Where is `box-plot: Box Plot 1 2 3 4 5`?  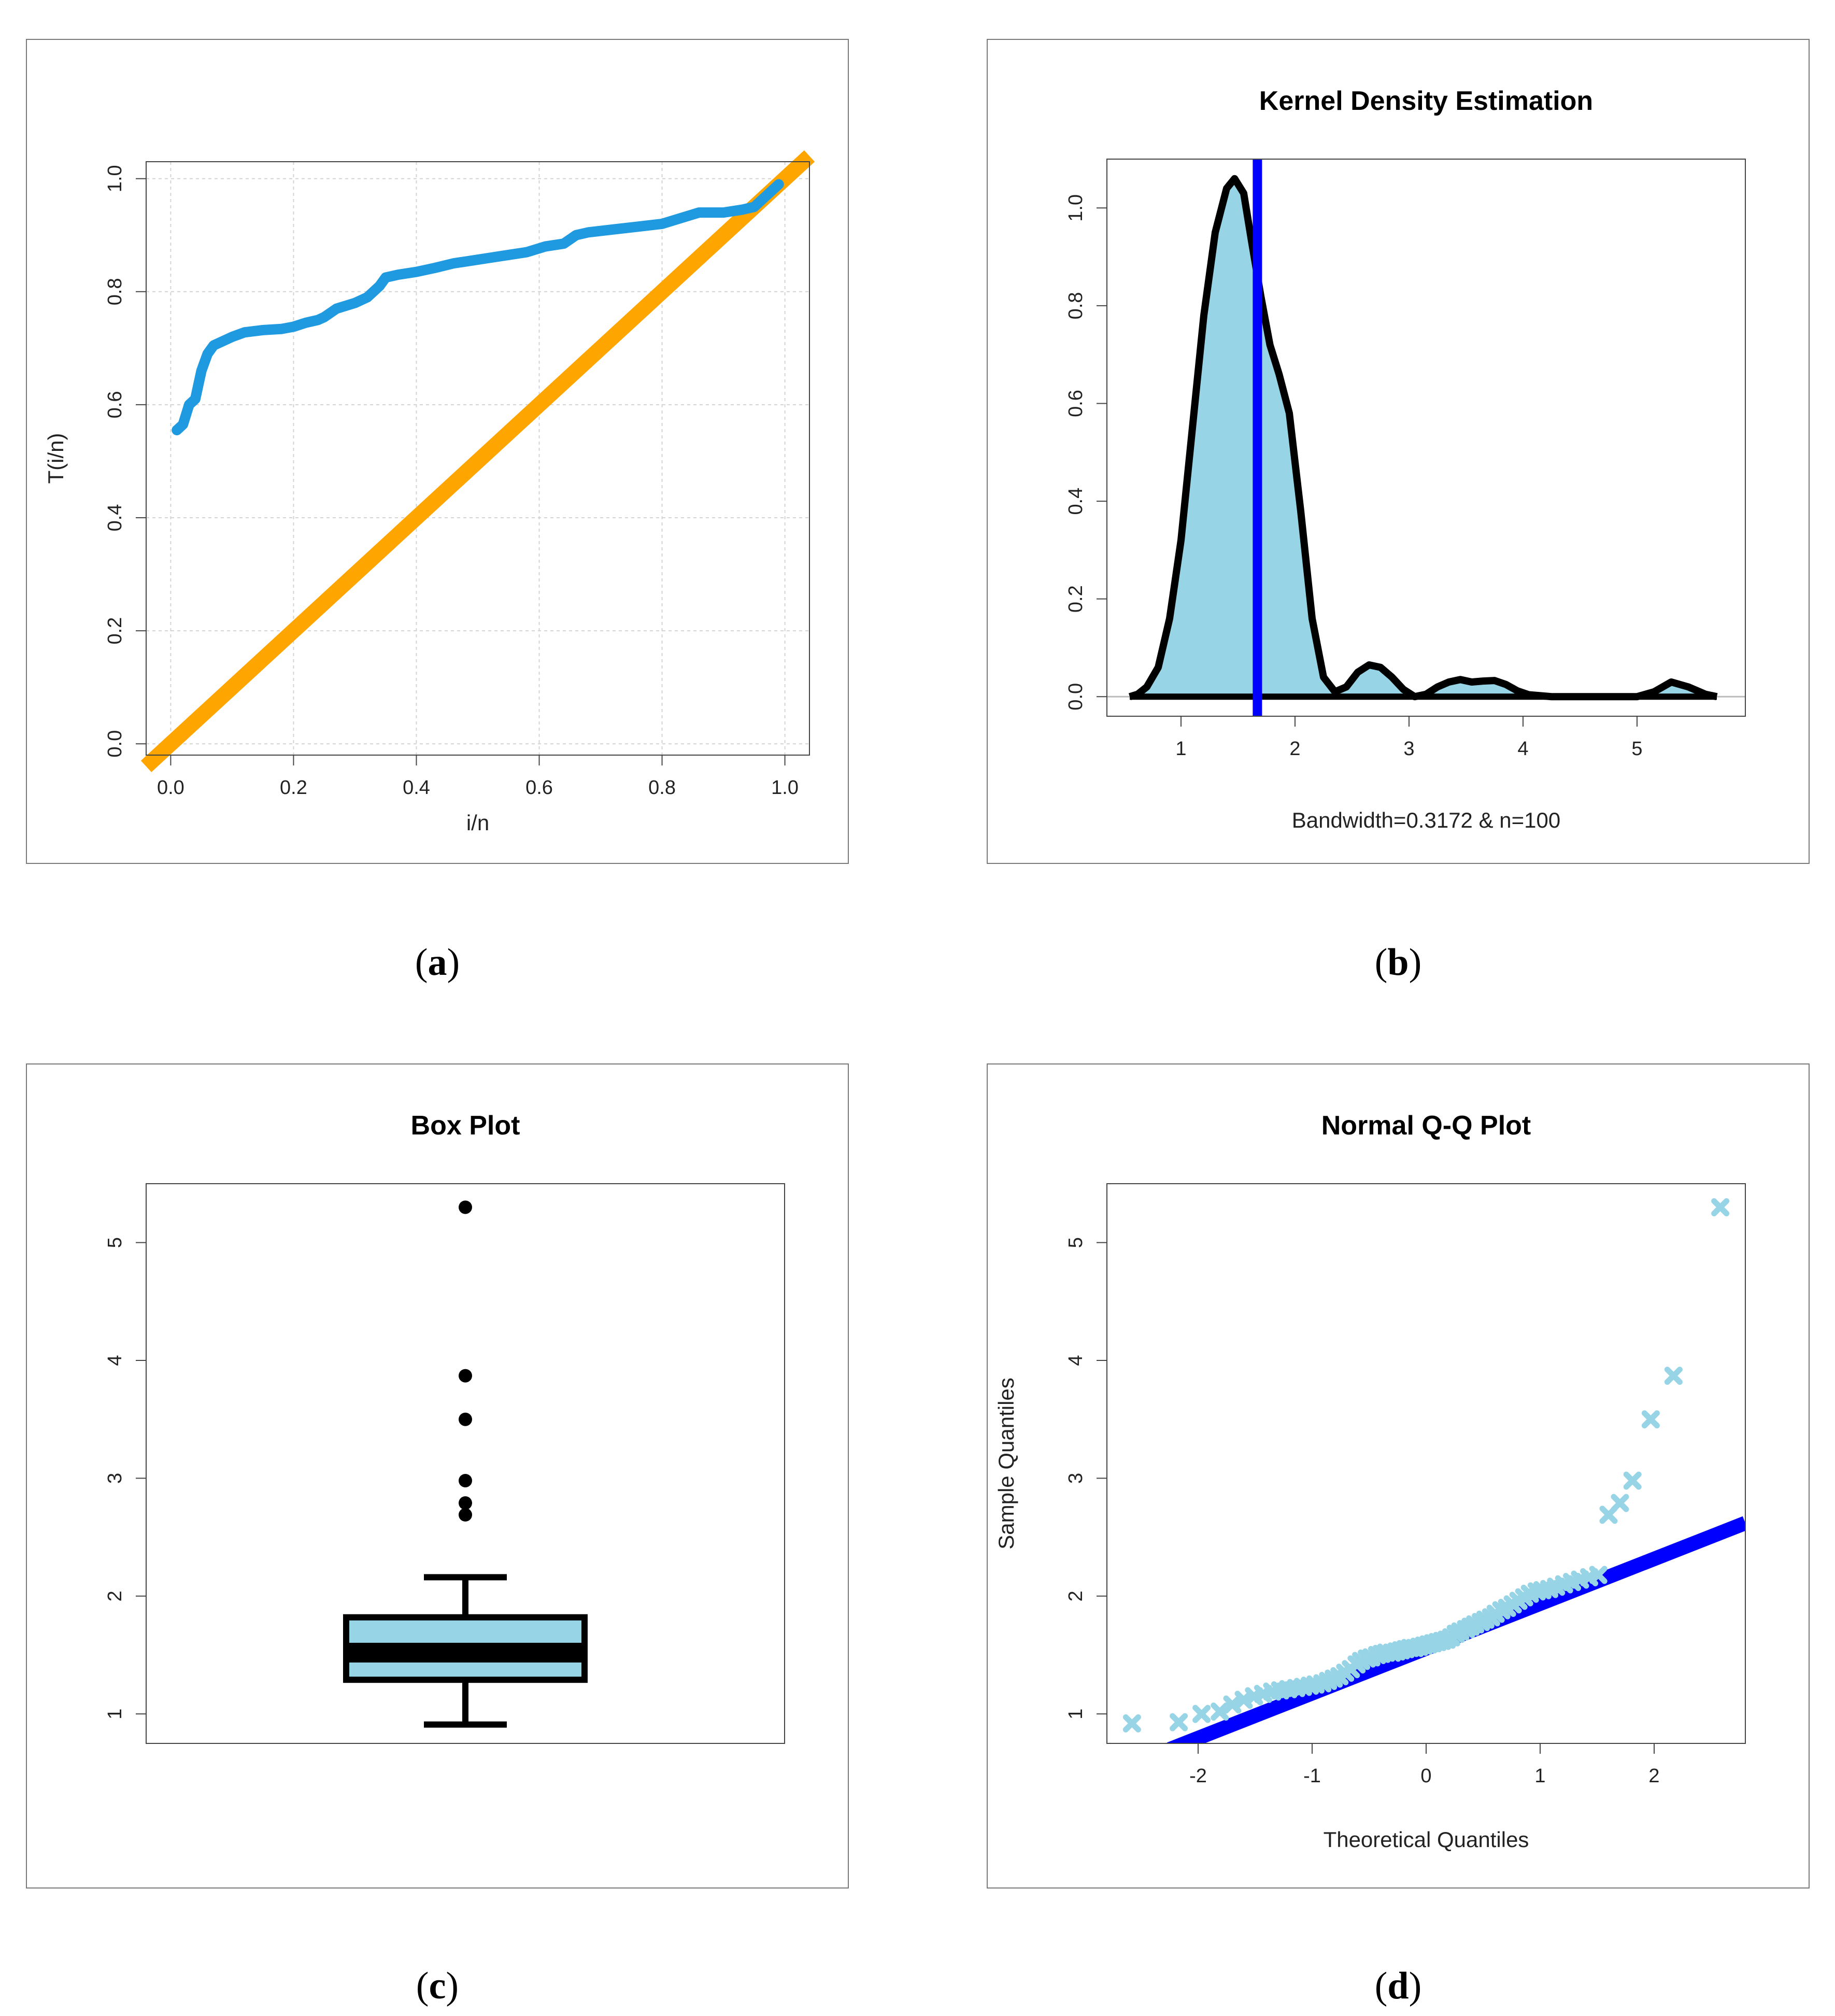 box-plot: Box Plot 1 2 3 4 5 is located at coordinates (444, 1427).